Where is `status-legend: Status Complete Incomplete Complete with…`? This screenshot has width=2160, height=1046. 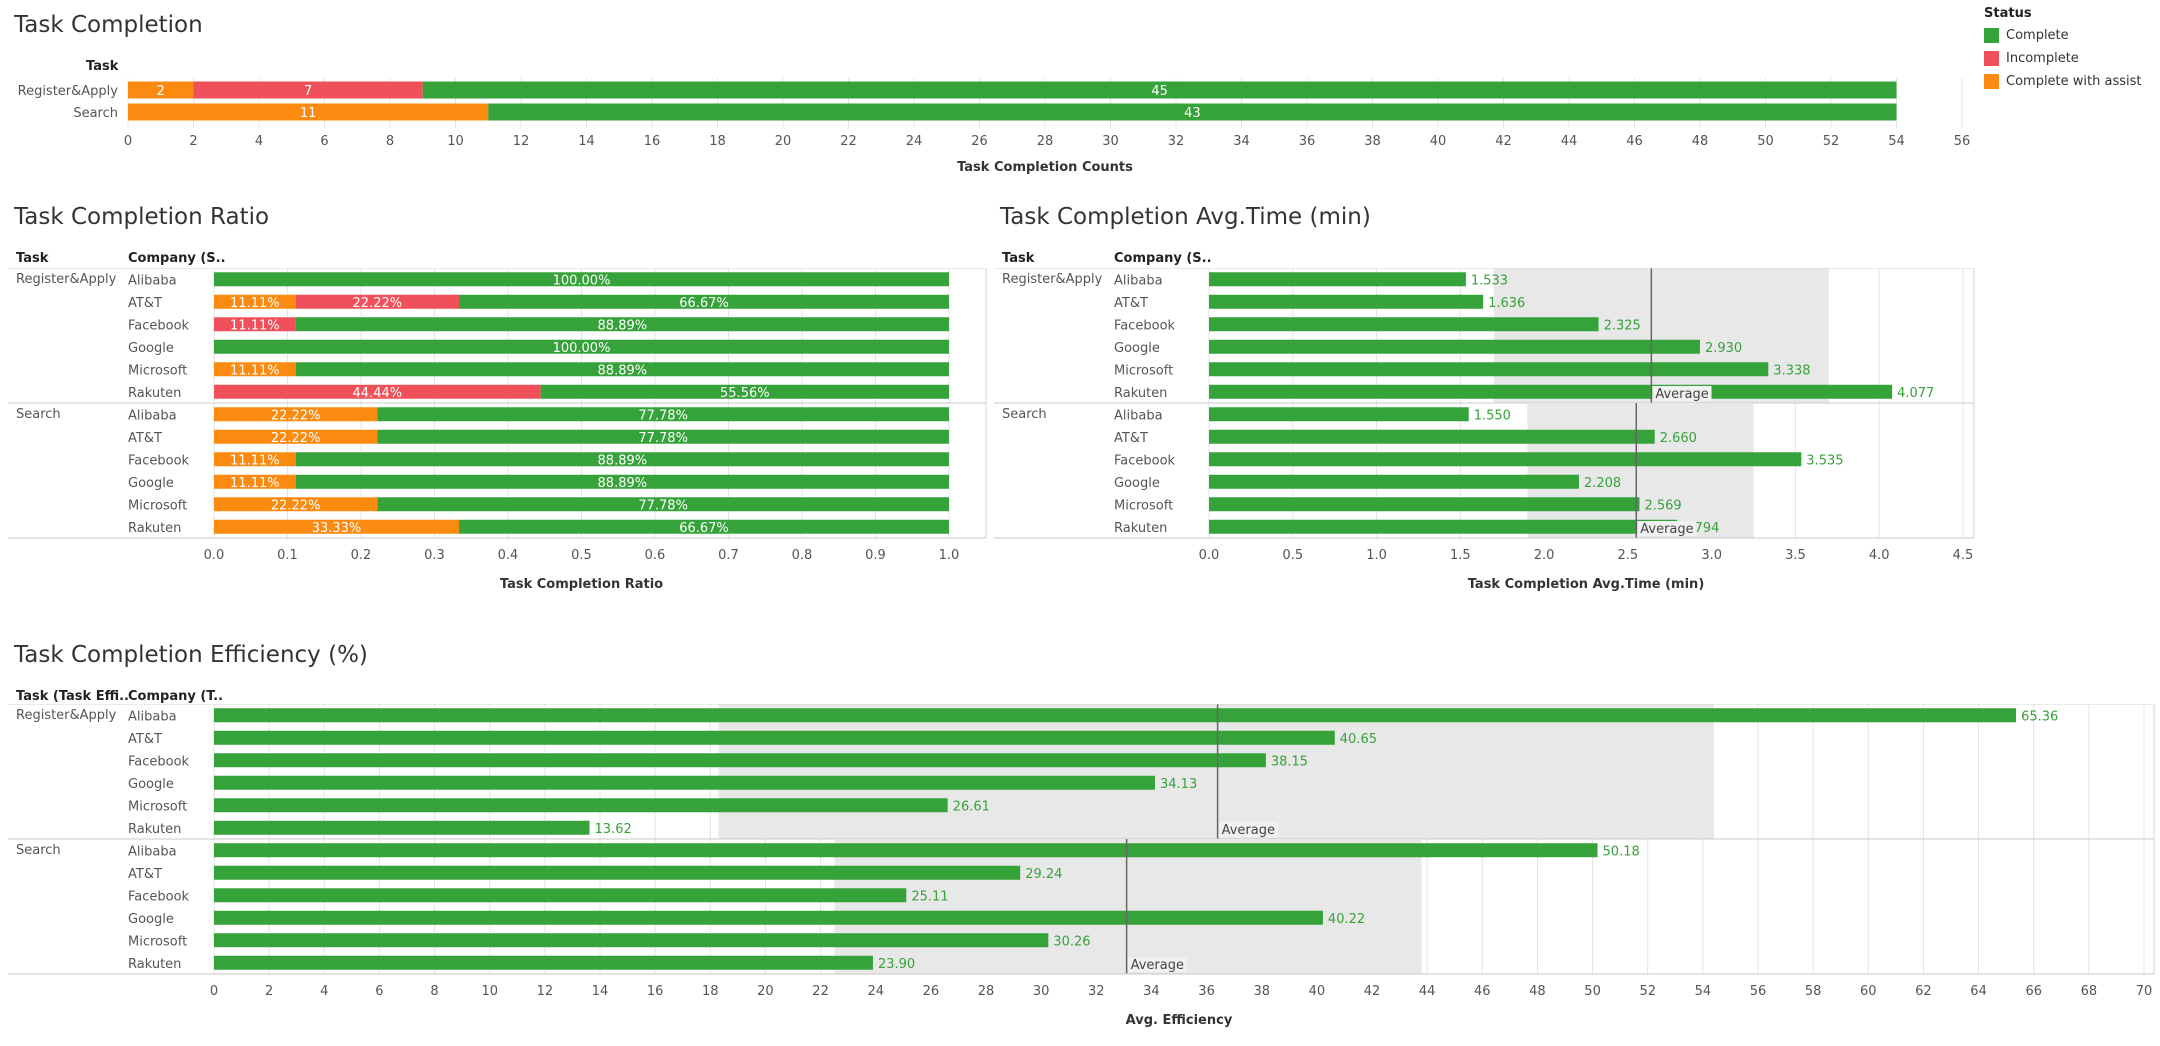 status-legend: Status Complete Incomplete Complete with… is located at coordinates (2063, 49).